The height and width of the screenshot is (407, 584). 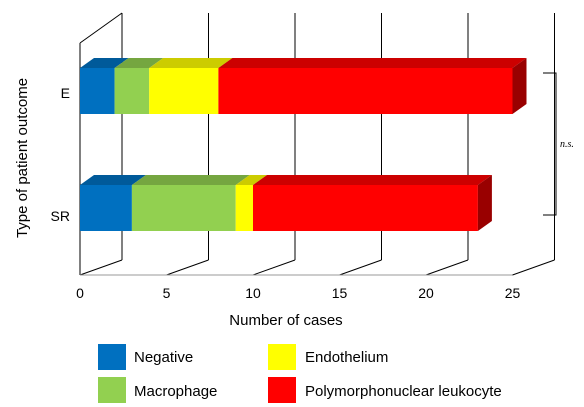 What do you see at coordinates (167, 293) in the screenshot?
I see `x-tick-label: 5` at bounding box center [167, 293].